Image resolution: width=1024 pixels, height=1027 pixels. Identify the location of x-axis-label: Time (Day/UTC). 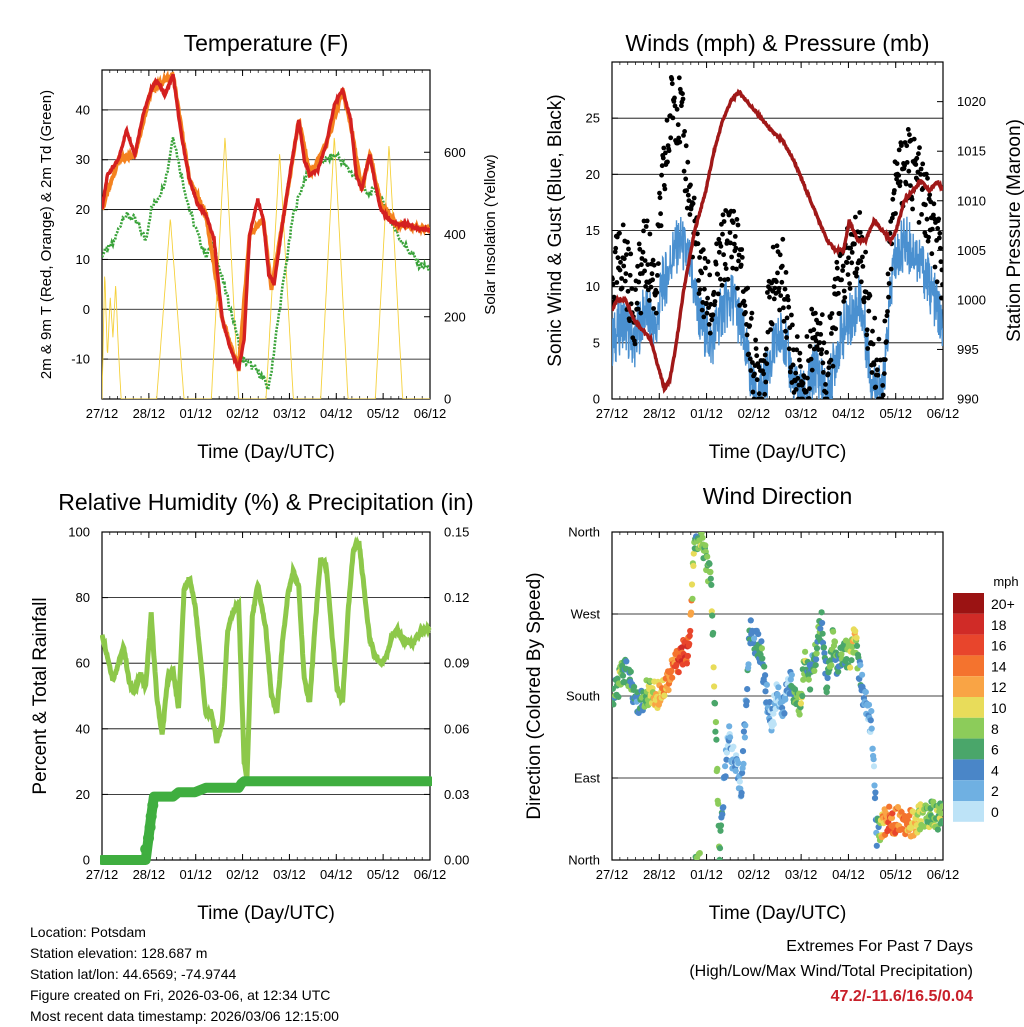
(266, 452).